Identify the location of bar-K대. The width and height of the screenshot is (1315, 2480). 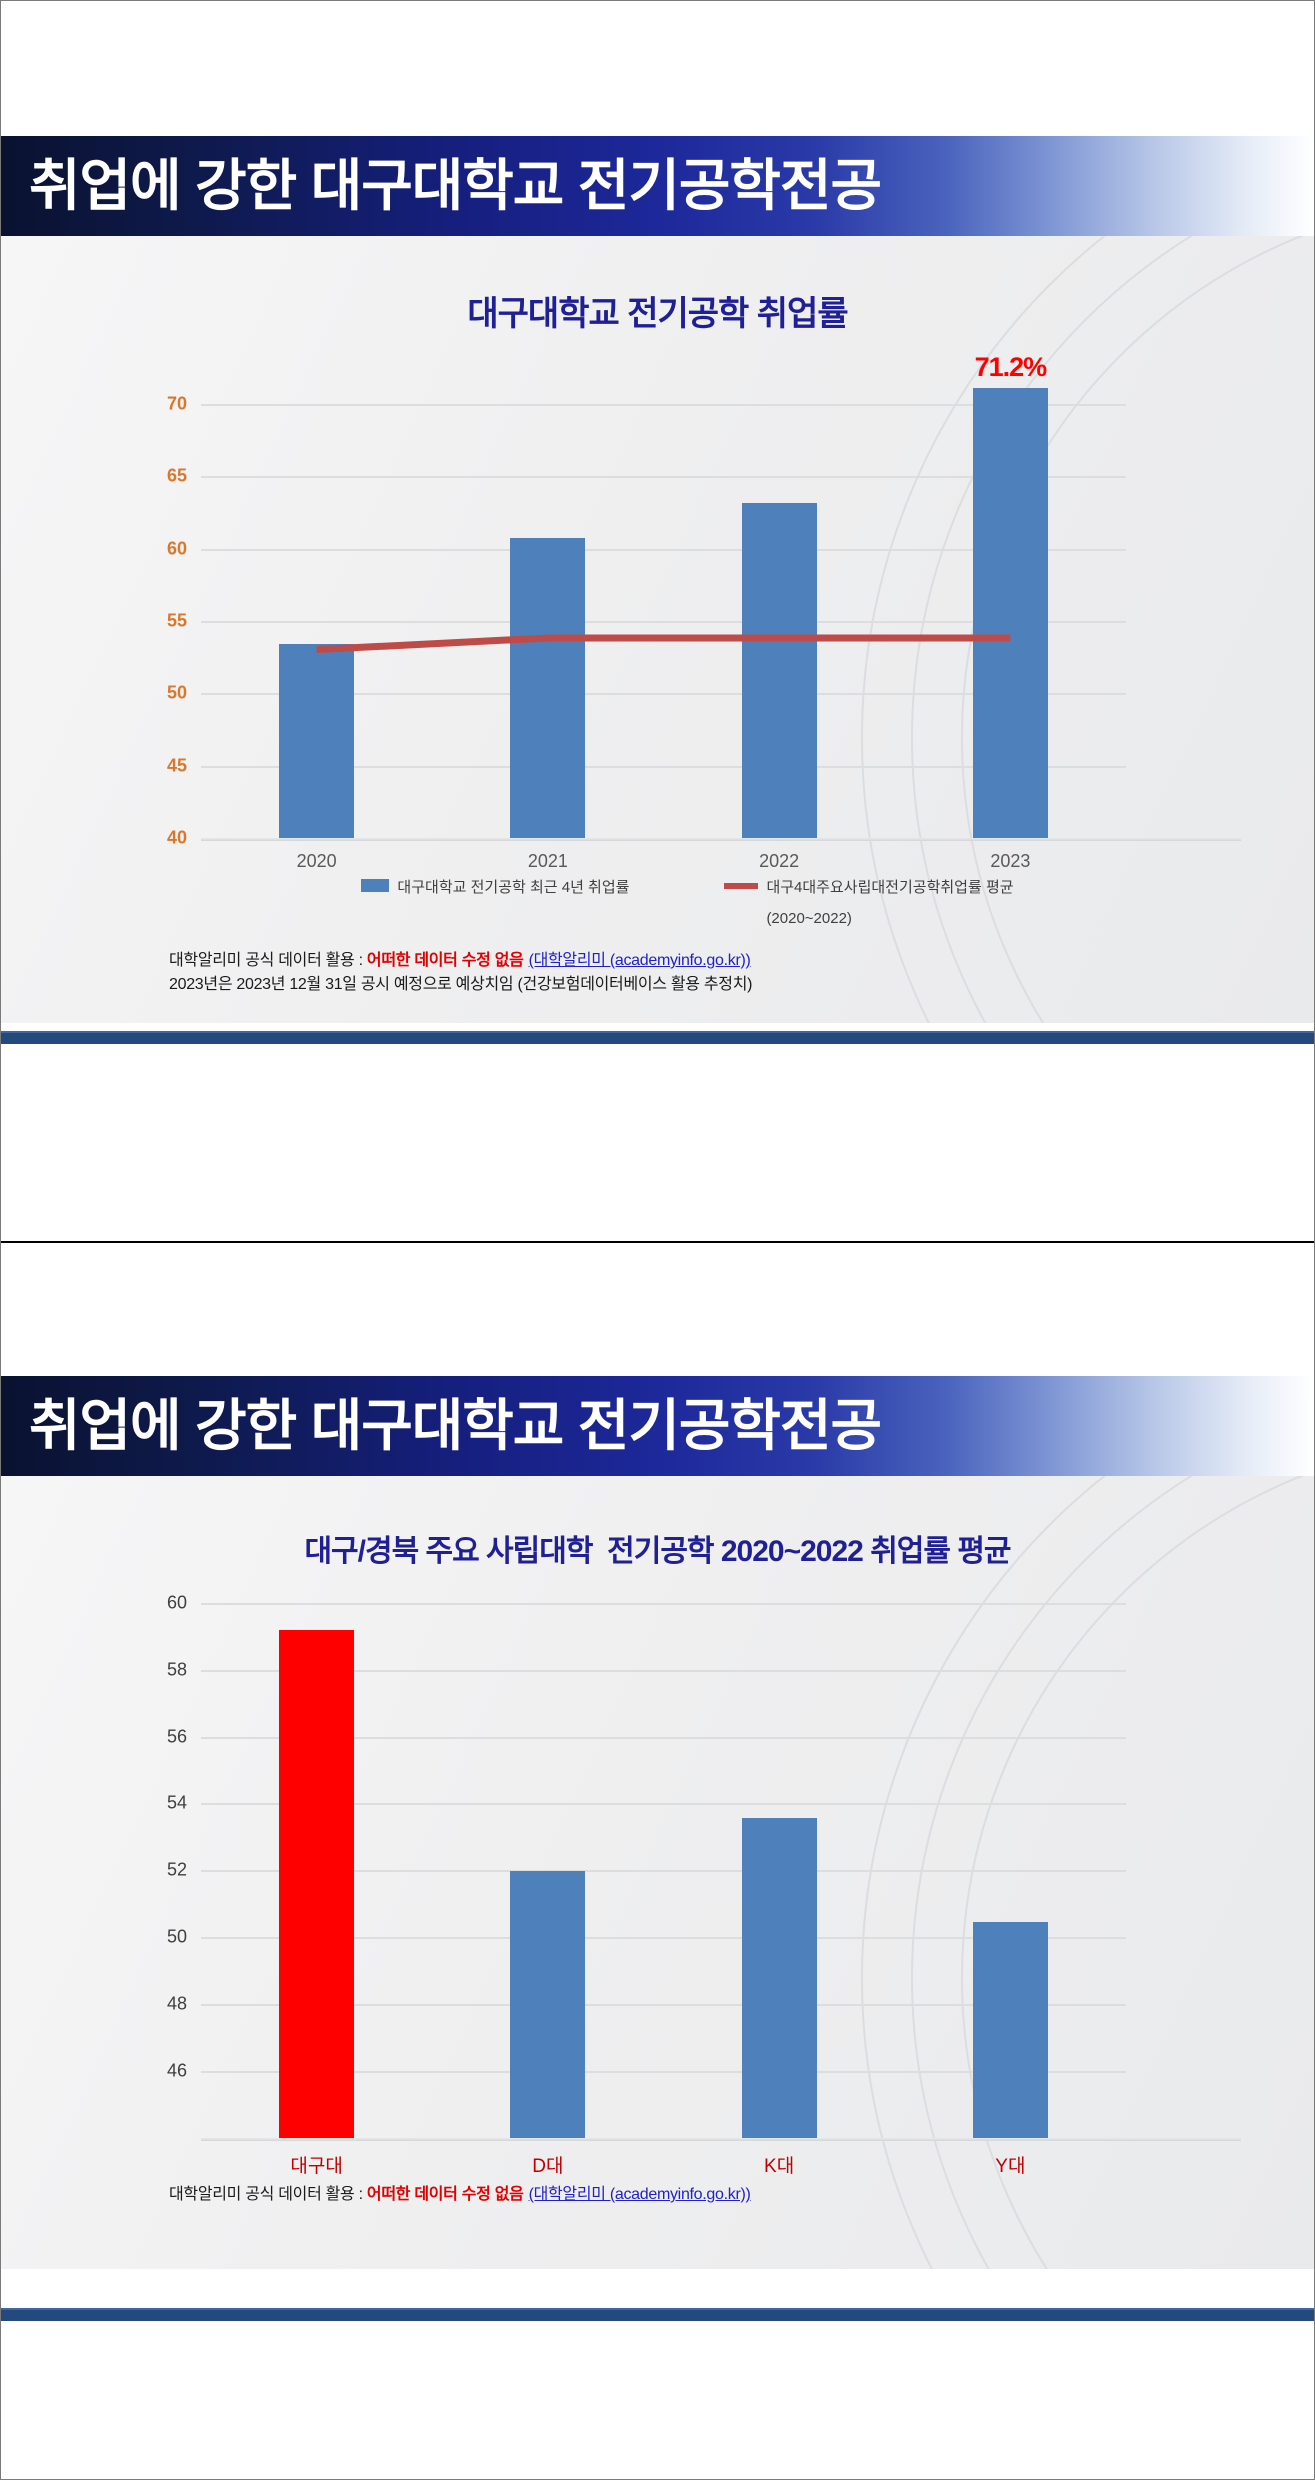
(779, 1978).